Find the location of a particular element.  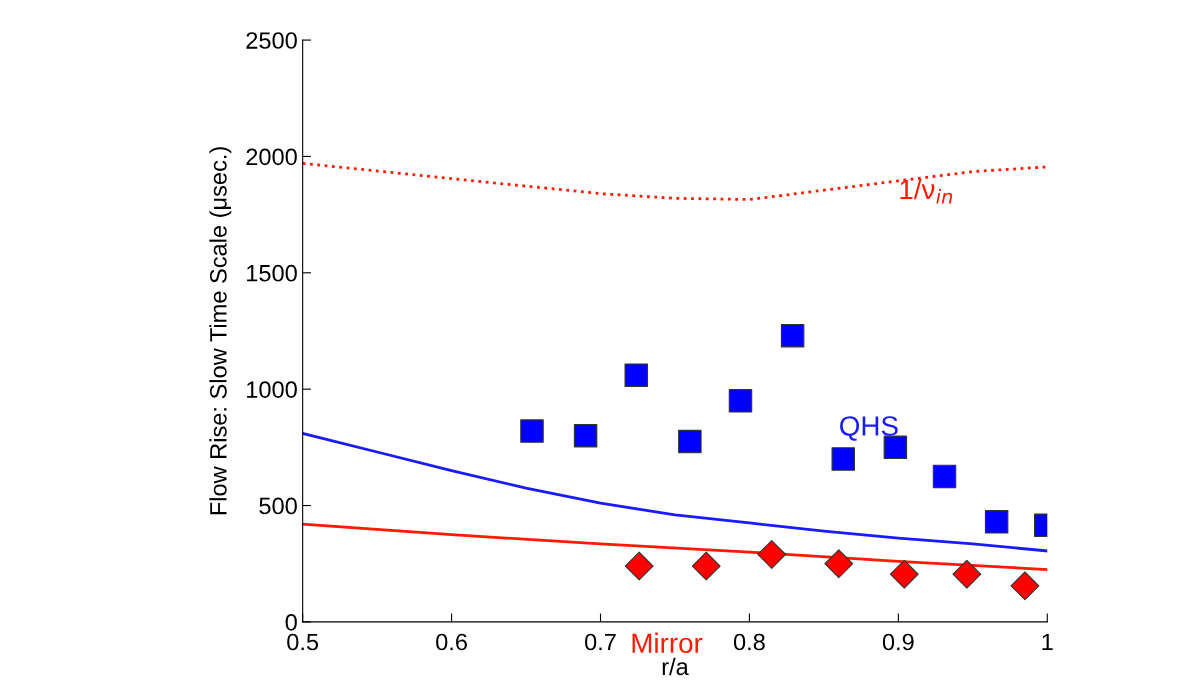

text: QHS is located at coordinates (869, 428).